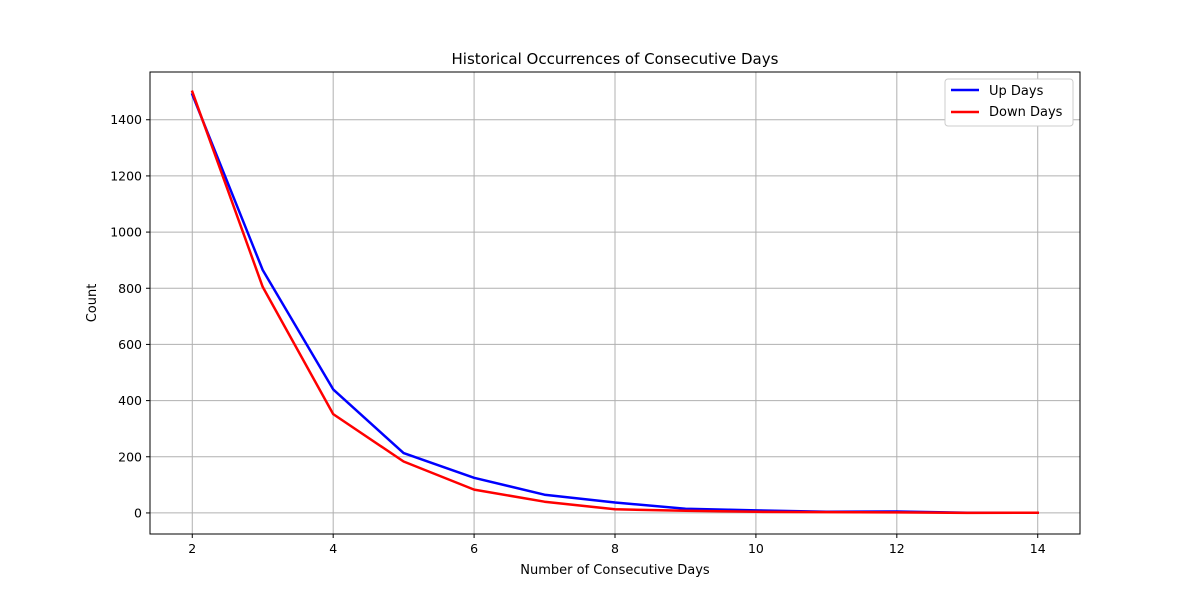 This screenshot has width=1200, height=600. Describe the element at coordinates (130, 344) in the screenshot. I see `y-tick-label: 600` at that location.